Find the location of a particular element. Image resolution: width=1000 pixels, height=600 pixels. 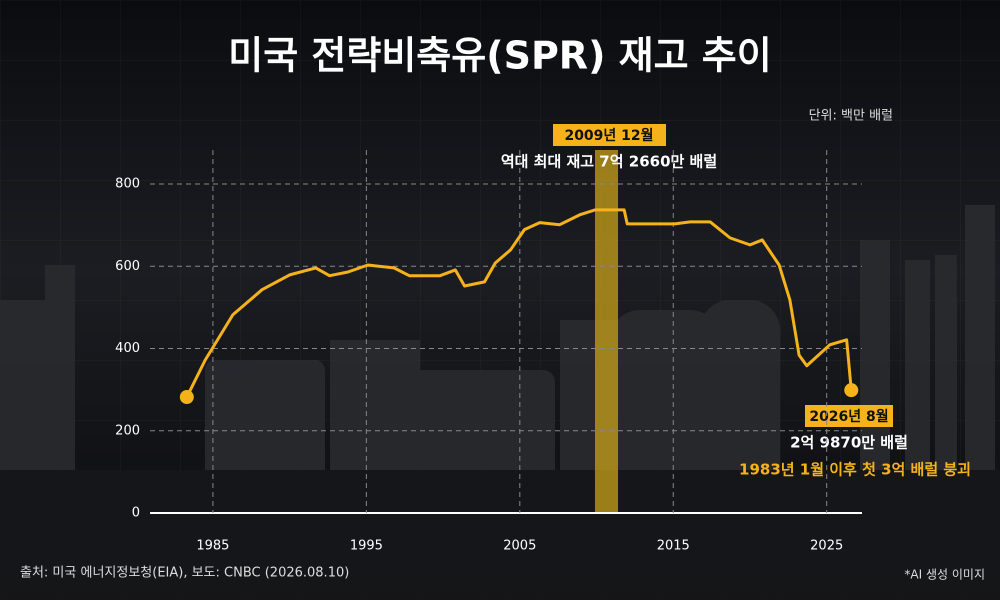

latest-note: 1983년 1월 이후 첫 3억 배럴 붕괴 is located at coordinates (855, 470).